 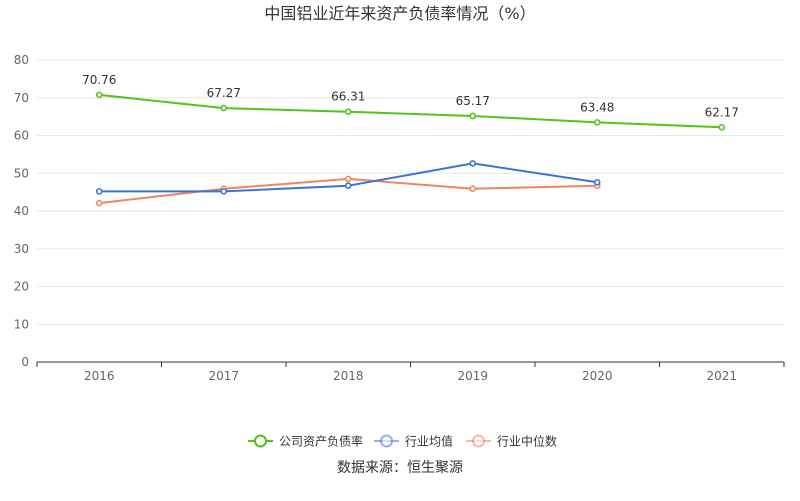 I want to click on legend-label: 行业均值, so click(x=429, y=441).